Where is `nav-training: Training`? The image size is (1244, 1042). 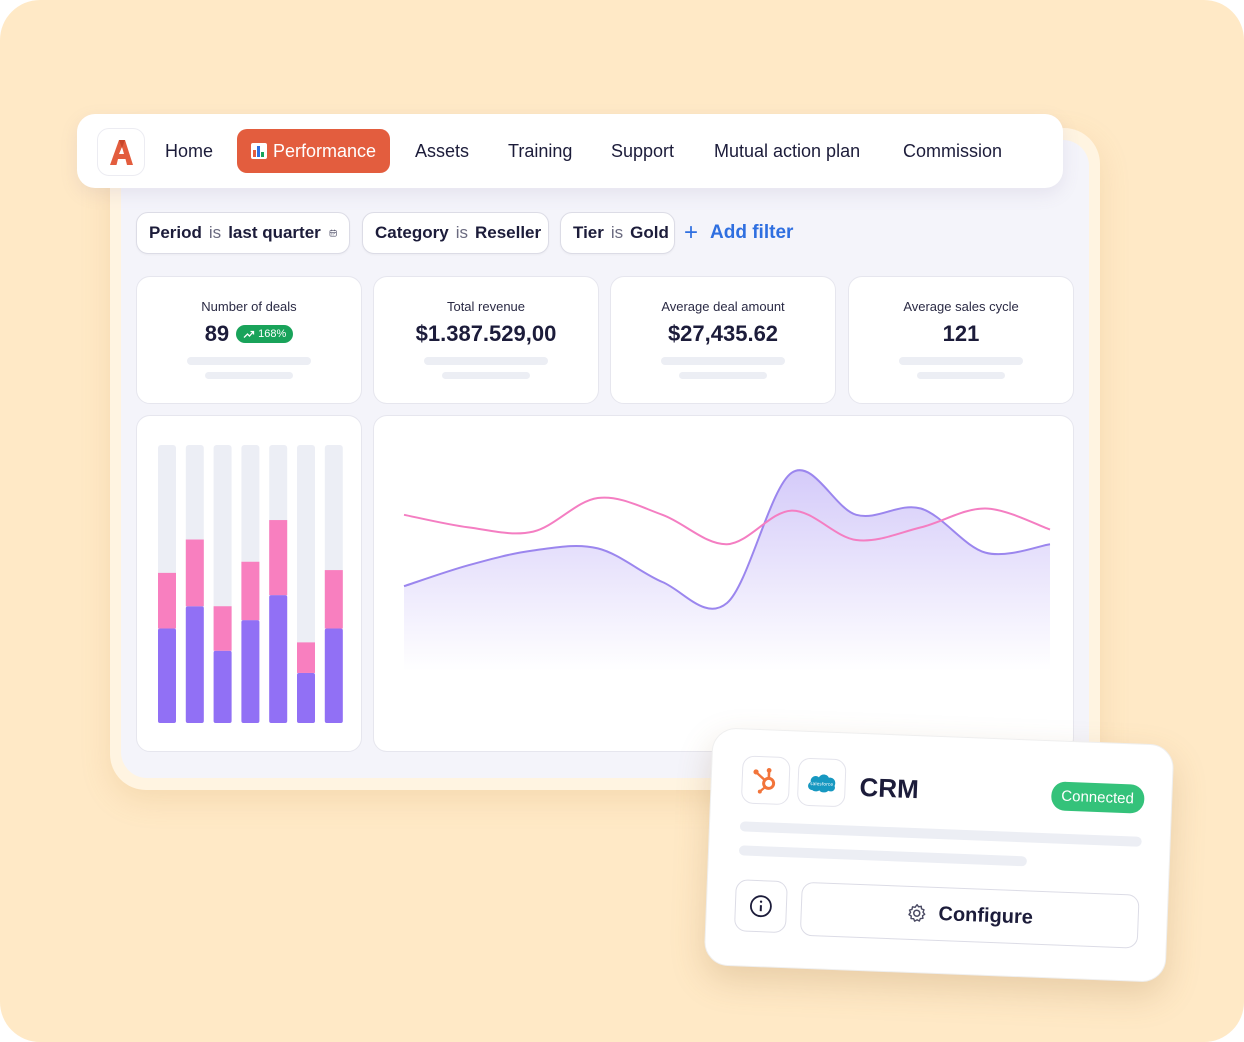
nav-training: Training is located at coordinates (540, 151).